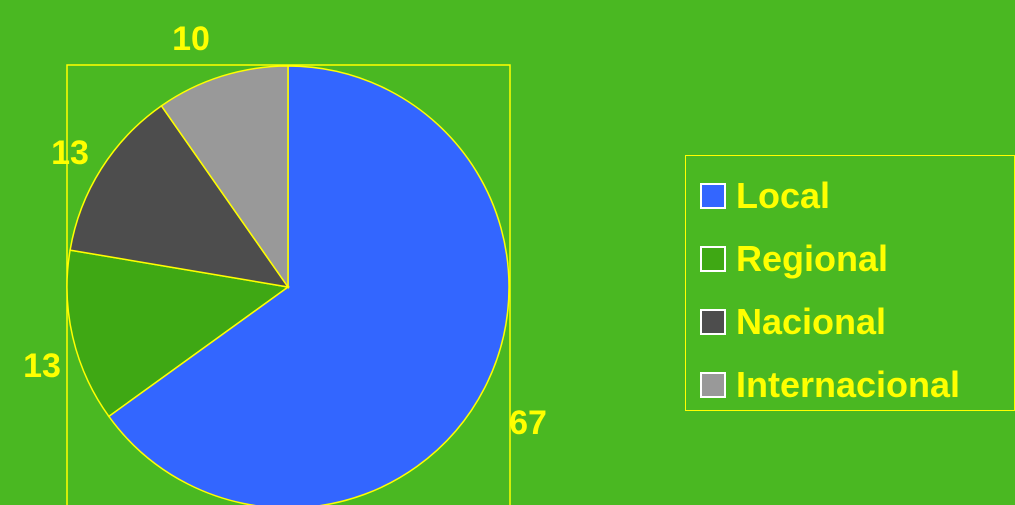 Image resolution: width=1015 pixels, height=505 pixels. What do you see at coordinates (713, 385) in the screenshot?
I see `legend-swatch-internacional` at bounding box center [713, 385].